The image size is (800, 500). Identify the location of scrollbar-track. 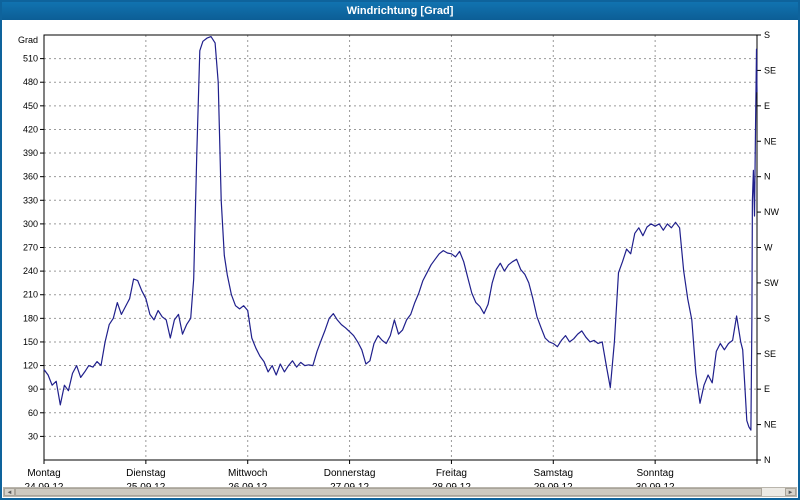
(400, 492).